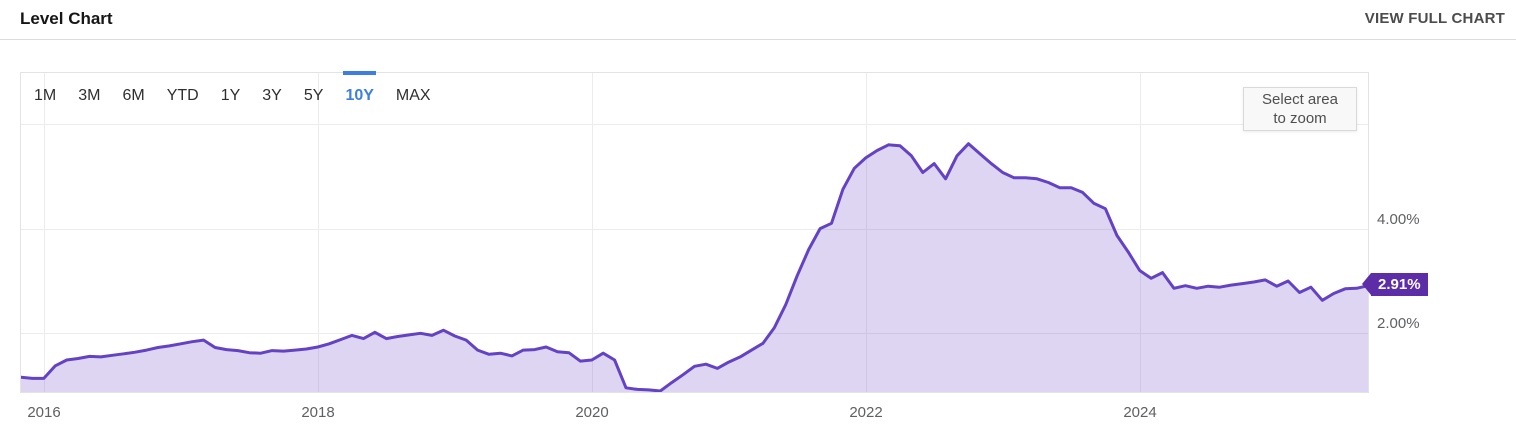  I want to click on range-button-1y: 1Y, so click(231, 96).